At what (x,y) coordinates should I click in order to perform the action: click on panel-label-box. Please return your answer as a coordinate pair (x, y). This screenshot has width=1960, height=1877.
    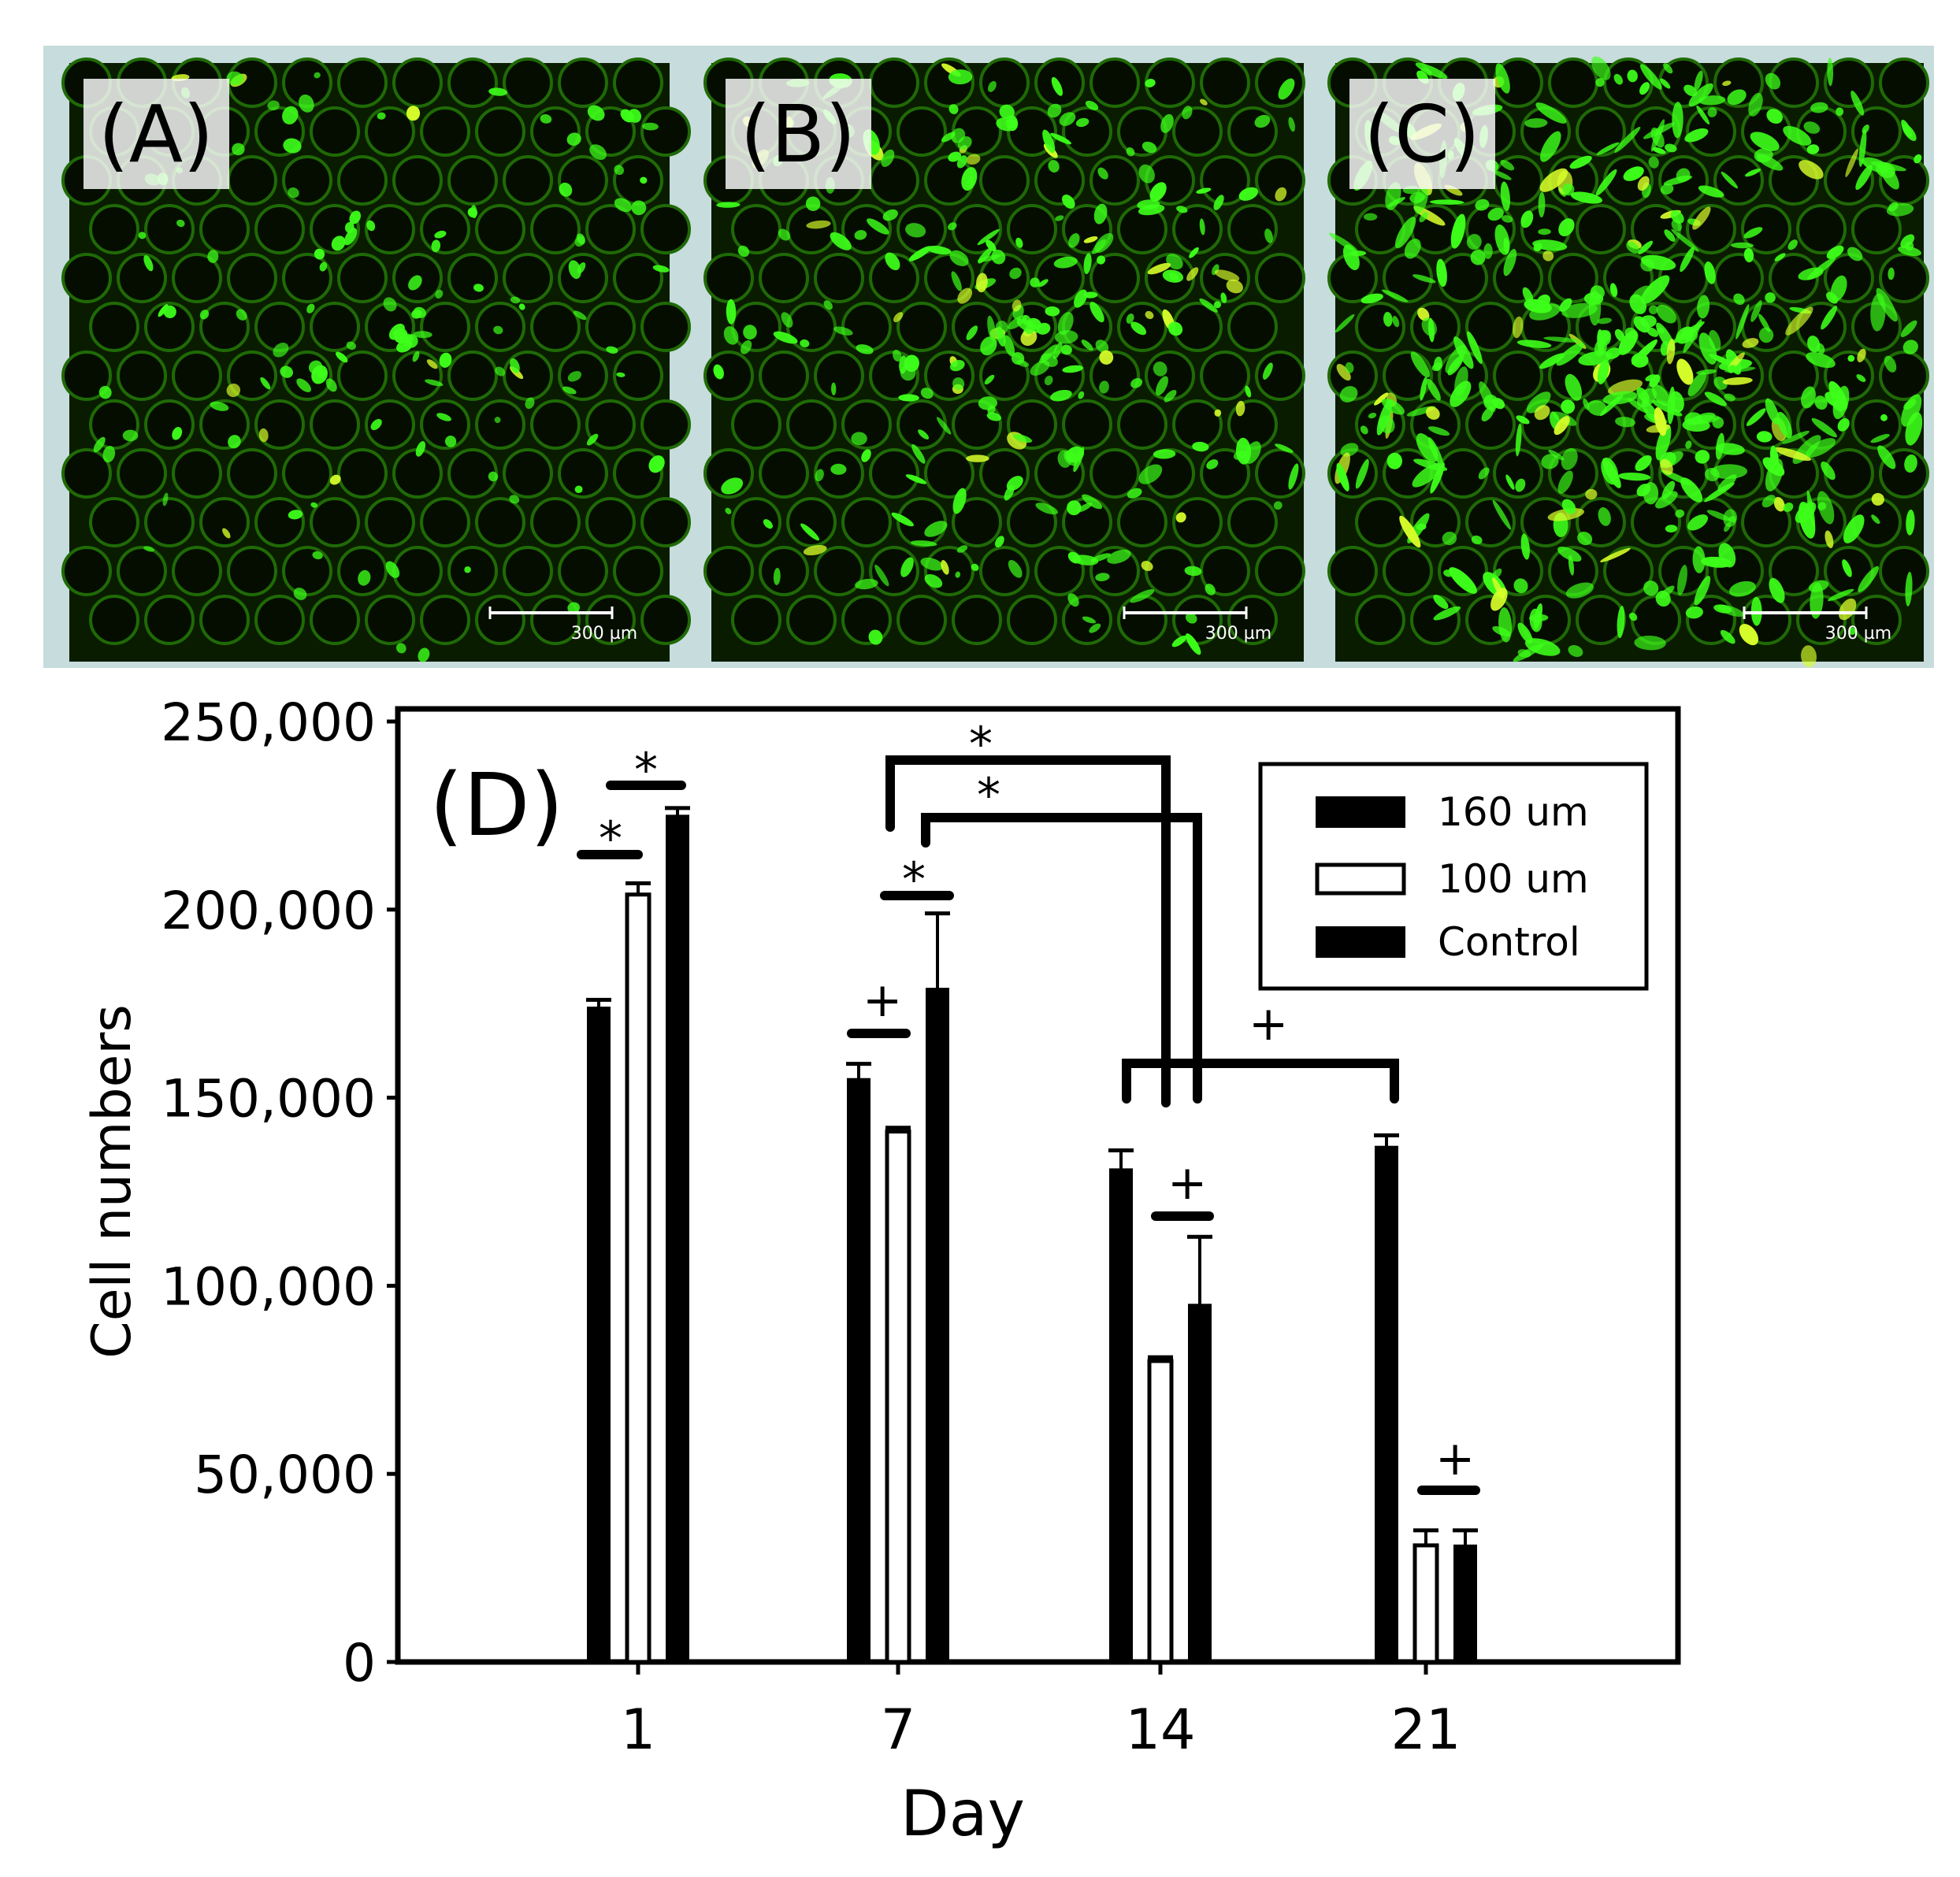
    Looking at the image, I should click on (156, 134).